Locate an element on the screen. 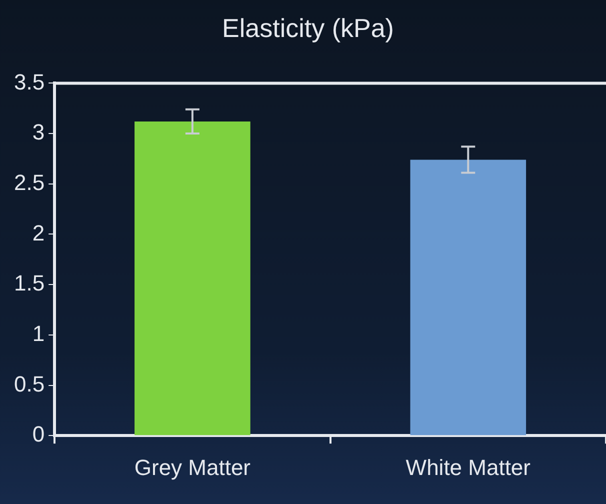  y-tick-label: 3 is located at coordinates (38, 132).